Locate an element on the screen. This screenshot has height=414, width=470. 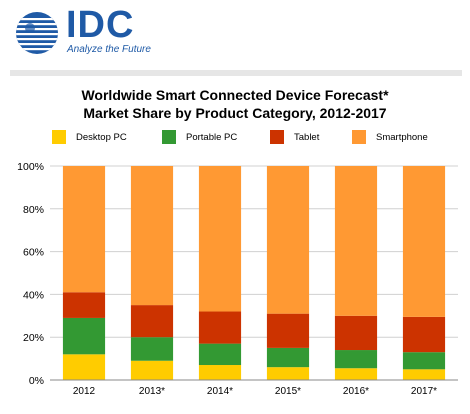
globe-icon is located at coordinates (37, 33).